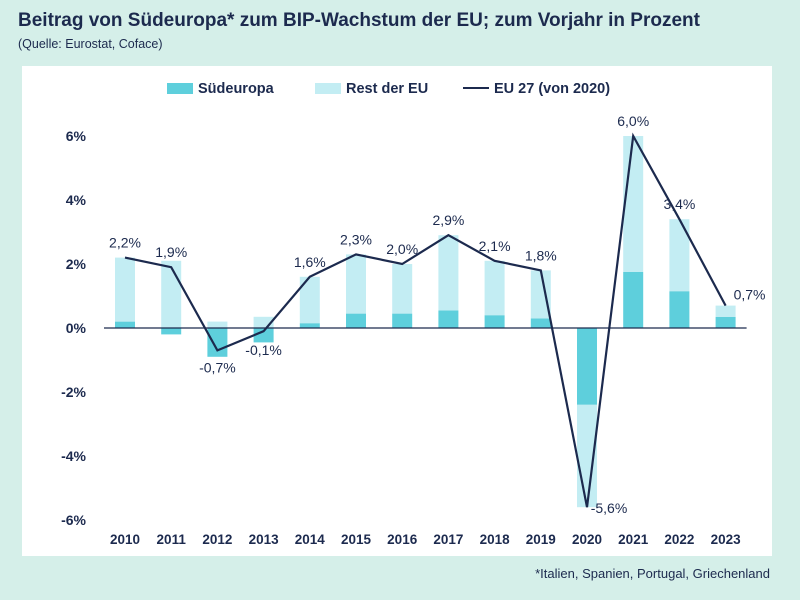  What do you see at coordinates (679, 539) in the screenshot?
I see `x-tick-label: 2022` at bounding box center [679, 539].